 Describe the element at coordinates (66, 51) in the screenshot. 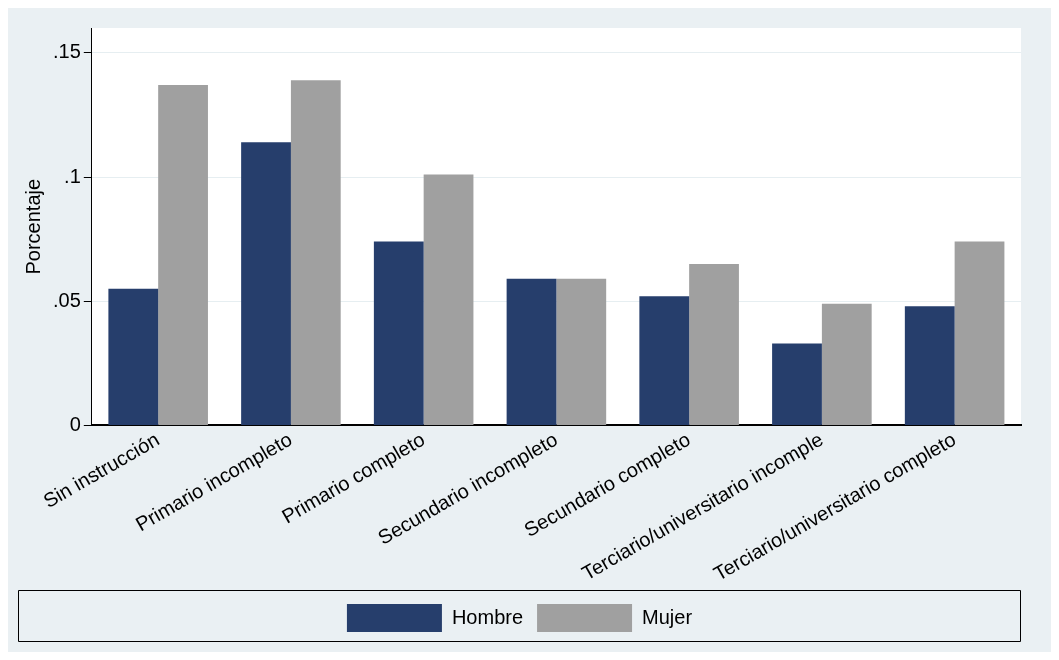

I see `y-tick-label: .15` at that location.